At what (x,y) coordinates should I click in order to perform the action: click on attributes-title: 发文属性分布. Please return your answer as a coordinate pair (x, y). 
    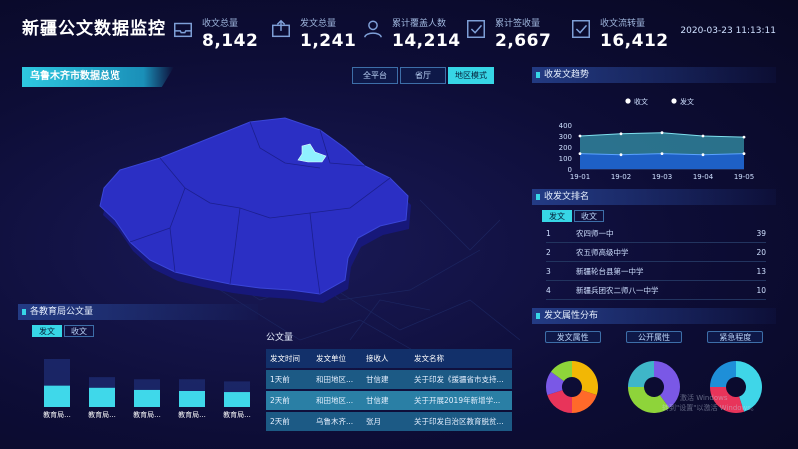
    Looking at the image, I should click on (654, 316).